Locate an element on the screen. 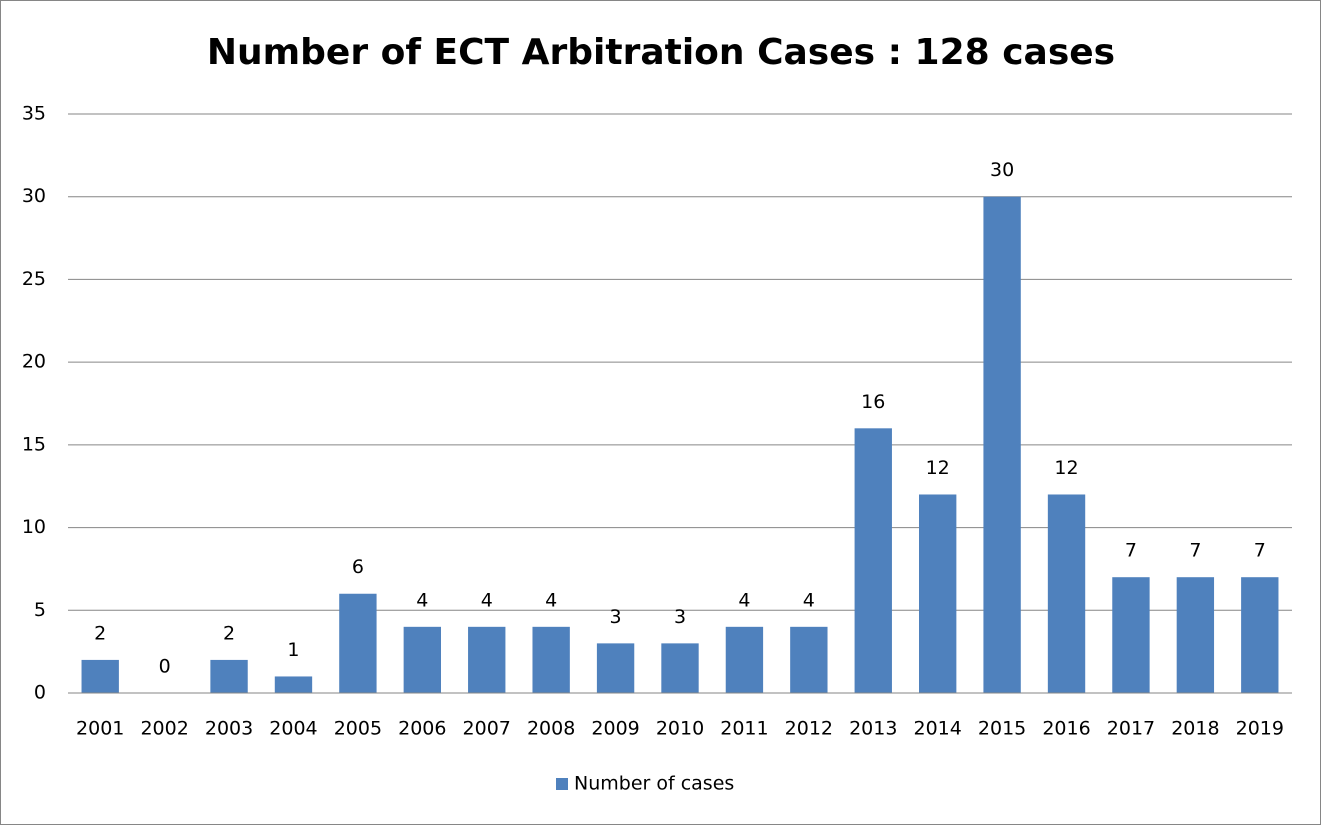 The image size is (1321, 829). x-tick-label: 2005 is located at coordinates (358, 729).